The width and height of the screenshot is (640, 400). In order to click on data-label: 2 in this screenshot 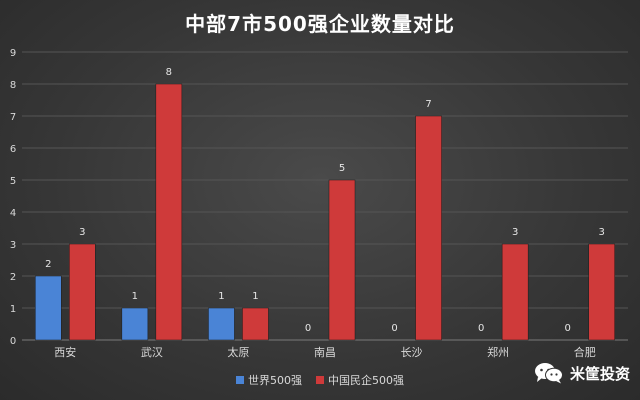, I will do `click(48, 264)`.